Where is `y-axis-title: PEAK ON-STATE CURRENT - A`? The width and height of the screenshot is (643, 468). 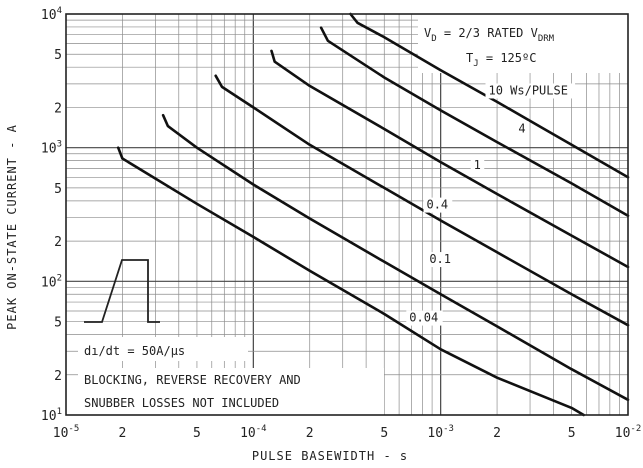 y-axis-title: PEAK ON-STATE CURRENT - A is located at coordinates (12, 227).